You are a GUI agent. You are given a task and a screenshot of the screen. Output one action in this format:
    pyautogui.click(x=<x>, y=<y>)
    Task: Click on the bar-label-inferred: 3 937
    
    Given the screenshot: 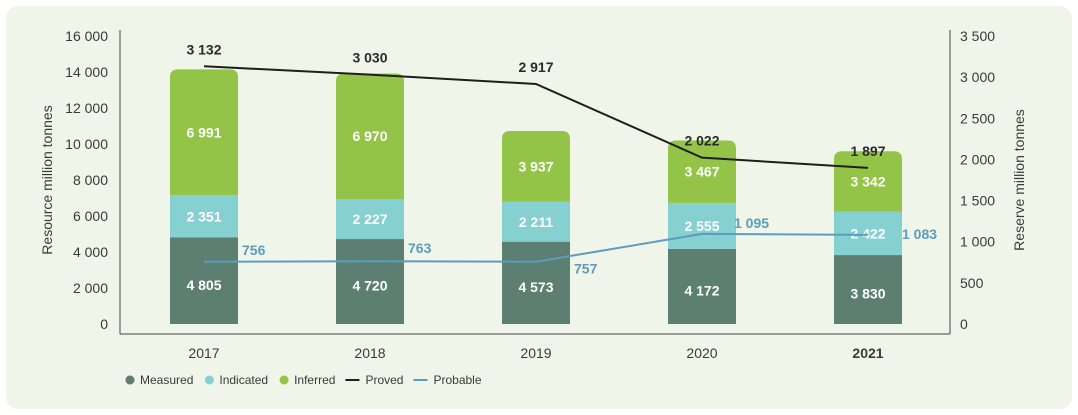 What is the action you would take?
    pyautogui.click(x=535, y=166)
    